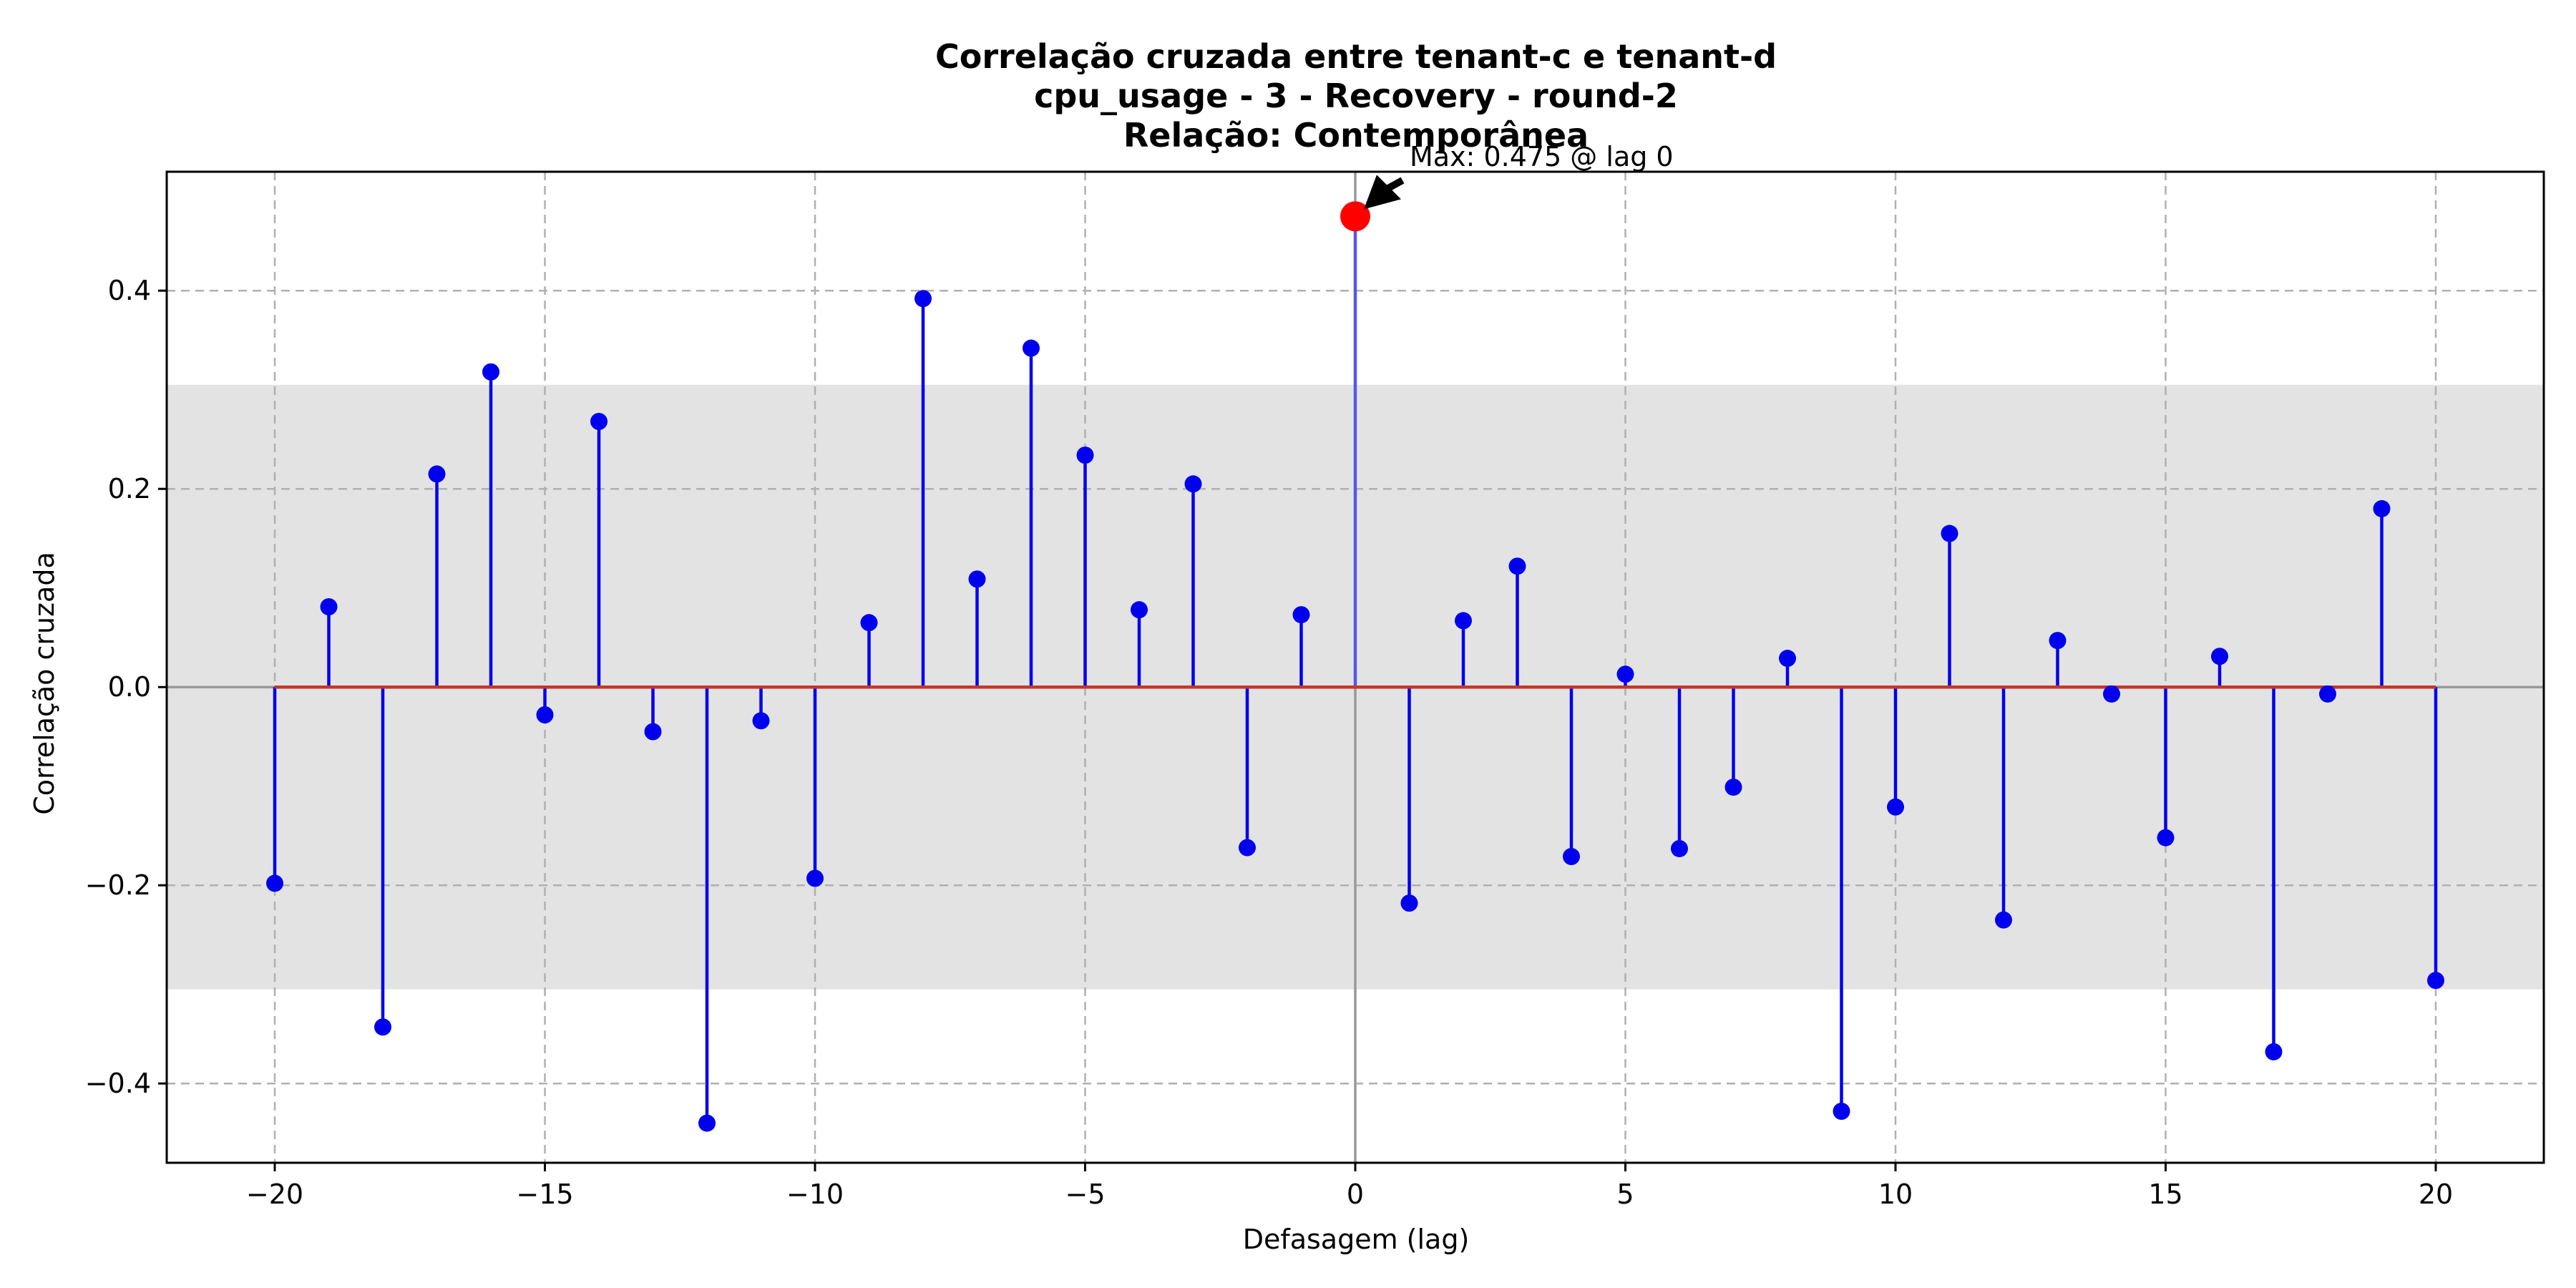 This screenshot has width=2576, height=1288. I want to click on x-tick-label: −5, so click(1085, 1194).